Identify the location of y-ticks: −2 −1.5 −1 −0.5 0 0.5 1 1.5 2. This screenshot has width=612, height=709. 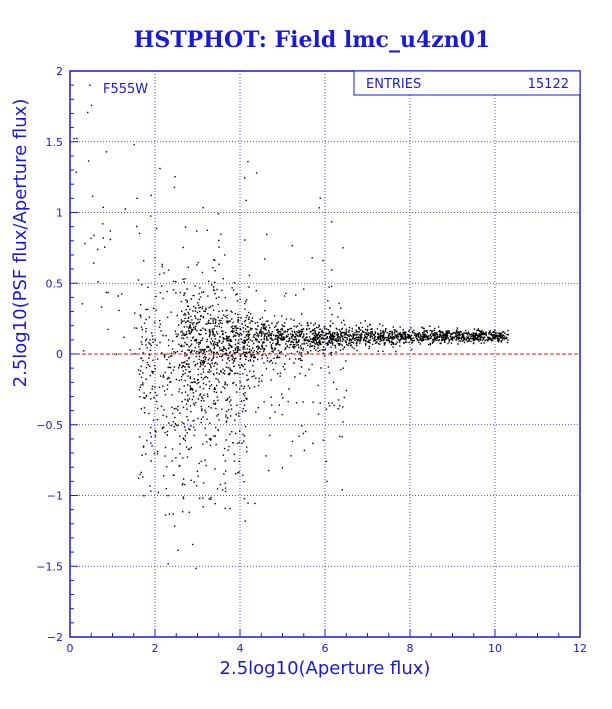
(57, 354).